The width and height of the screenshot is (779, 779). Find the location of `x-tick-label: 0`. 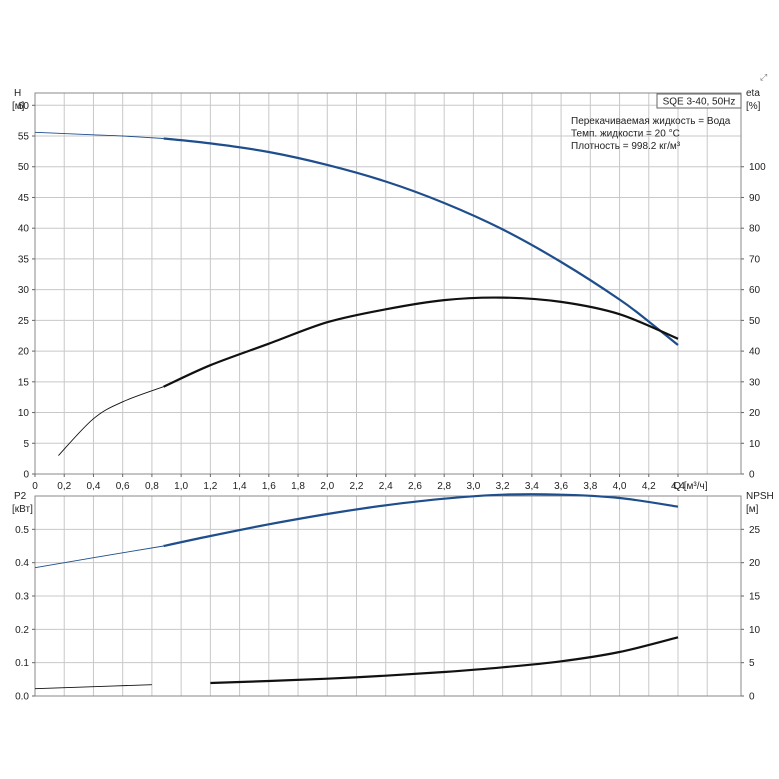

x-tick-label: 0 is located at coordinates (35, 486).